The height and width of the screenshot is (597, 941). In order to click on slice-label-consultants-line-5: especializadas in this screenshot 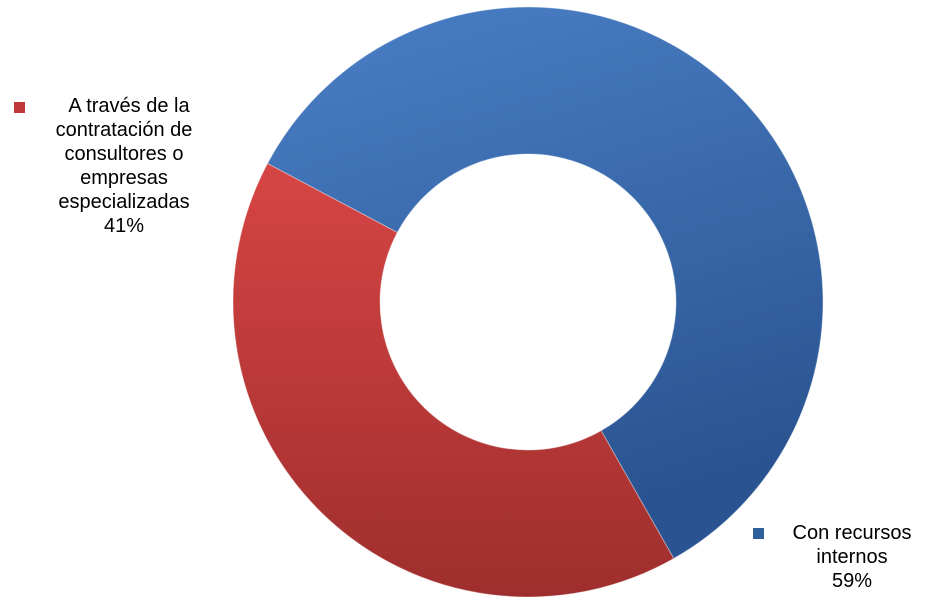, I will do `click(124, 202)`.